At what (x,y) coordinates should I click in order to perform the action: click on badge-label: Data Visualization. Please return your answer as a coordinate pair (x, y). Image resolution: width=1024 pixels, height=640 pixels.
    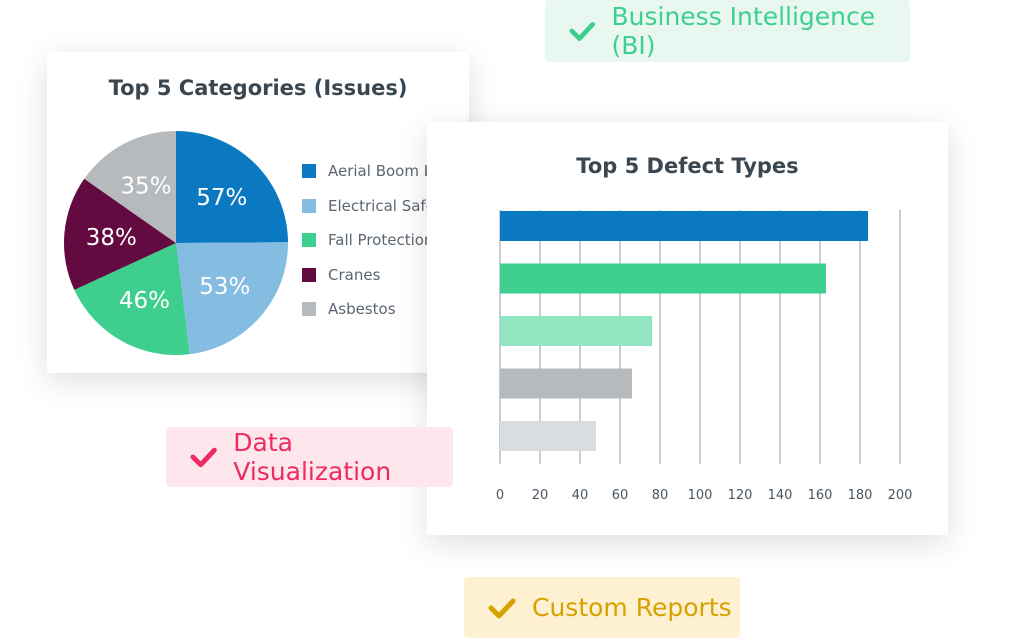
    Looking at the image, I should click on (312, 457).